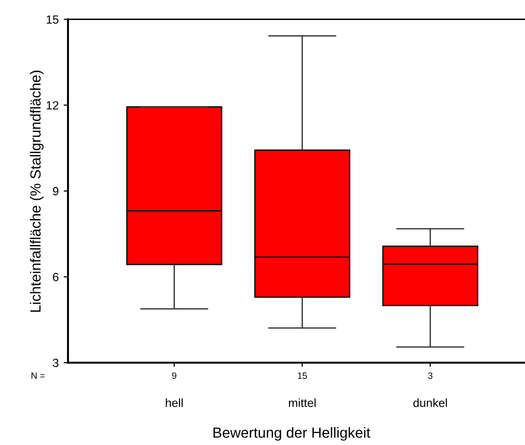 The height and width of the screenshot is (445, 525). I want to click on x-axis-title: Bewertung der Helligkeit, so click(292, 434).